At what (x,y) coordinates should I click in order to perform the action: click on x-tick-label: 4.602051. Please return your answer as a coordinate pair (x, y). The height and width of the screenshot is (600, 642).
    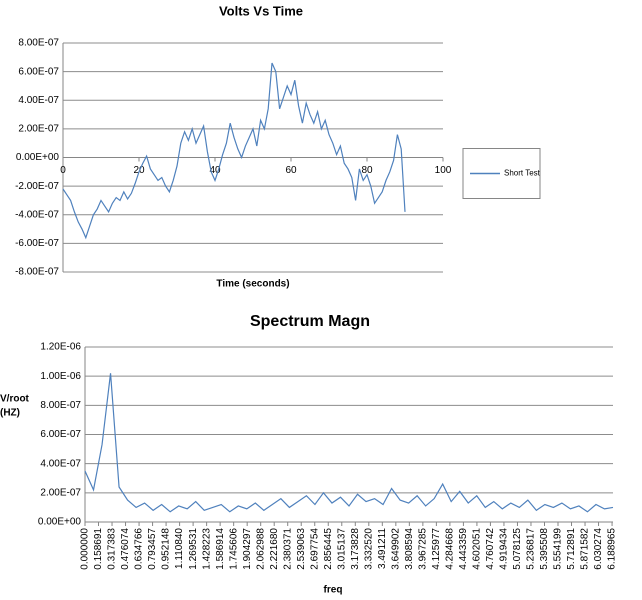
    Looking at the image, I should click on (477, 549).